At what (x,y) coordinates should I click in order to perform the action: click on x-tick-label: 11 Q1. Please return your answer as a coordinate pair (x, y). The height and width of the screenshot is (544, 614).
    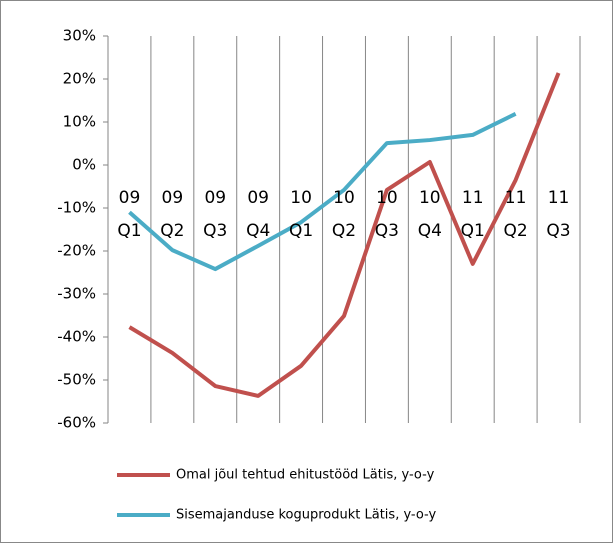
    Looking at the image, I should click on (472, 214).